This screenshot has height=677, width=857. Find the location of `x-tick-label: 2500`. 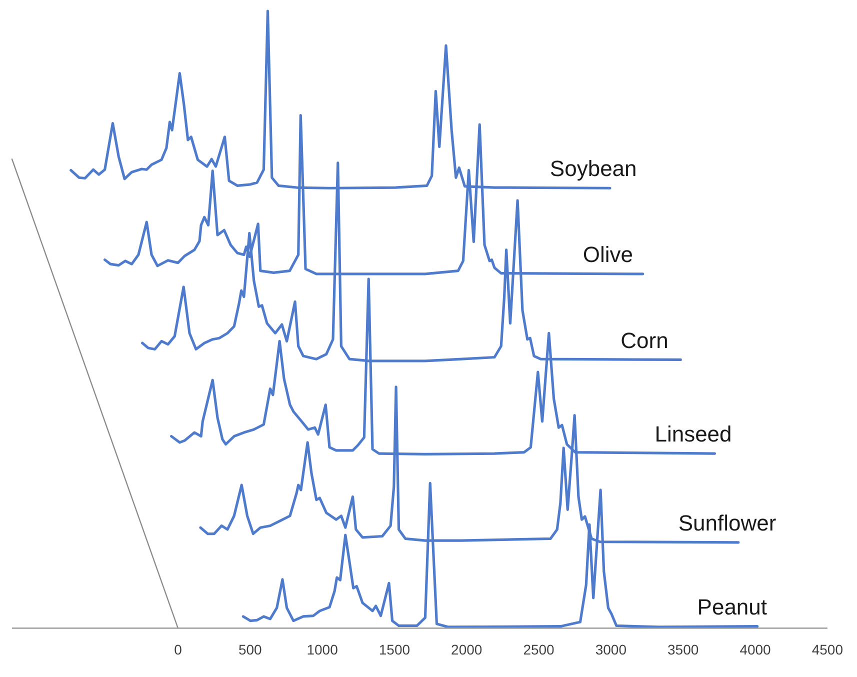

x-tick-label: 2500 is located at coordinates (539, 649).